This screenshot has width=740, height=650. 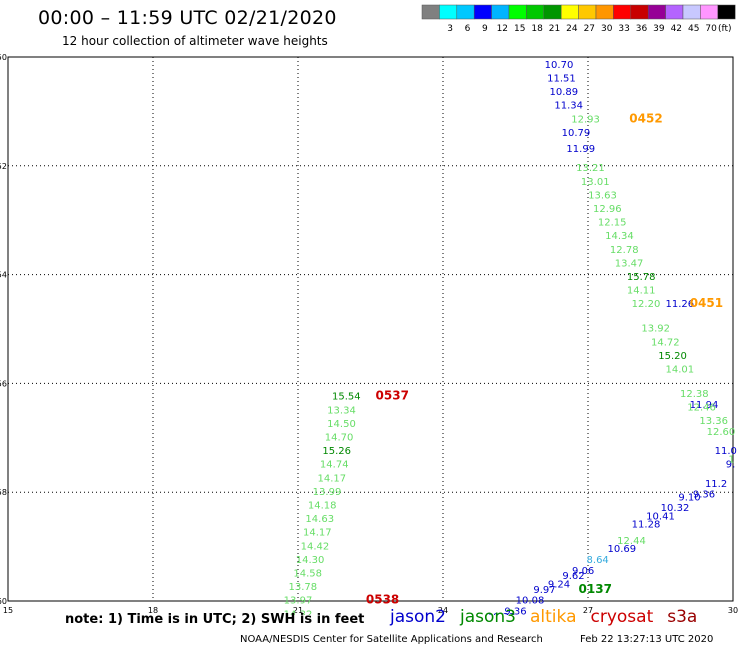 I want to click on legend-item-cryosat: cryosat, so click(x=622, y=617).